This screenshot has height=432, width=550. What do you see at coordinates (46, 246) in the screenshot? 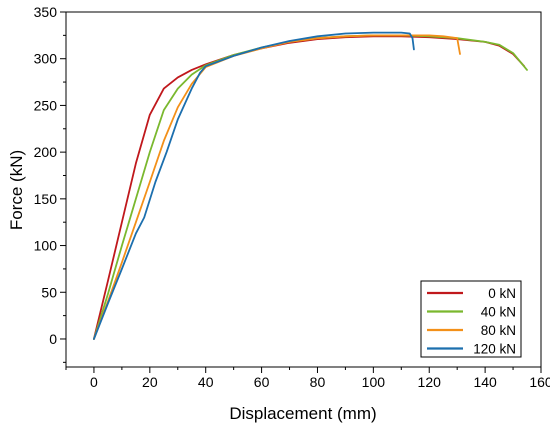
I see `y-tick-label: 100` at bounding box center [46, 246].